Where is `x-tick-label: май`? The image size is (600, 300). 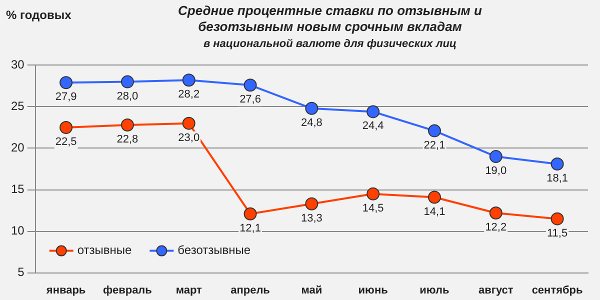
x-tick-label: май is located at coordinates (311, 290).